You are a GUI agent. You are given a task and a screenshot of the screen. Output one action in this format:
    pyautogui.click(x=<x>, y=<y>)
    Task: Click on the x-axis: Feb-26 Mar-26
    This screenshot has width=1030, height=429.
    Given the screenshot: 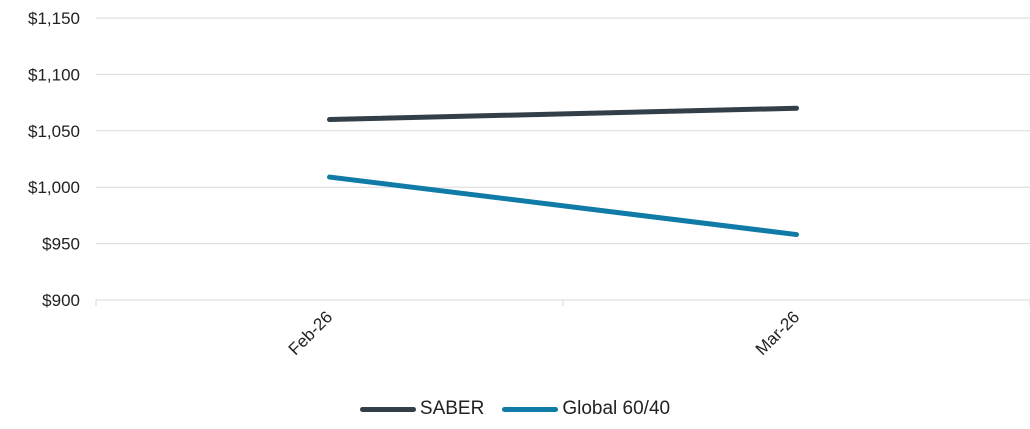 What is the action you would take?
    pyautogui.click(x=562, y=329)
    